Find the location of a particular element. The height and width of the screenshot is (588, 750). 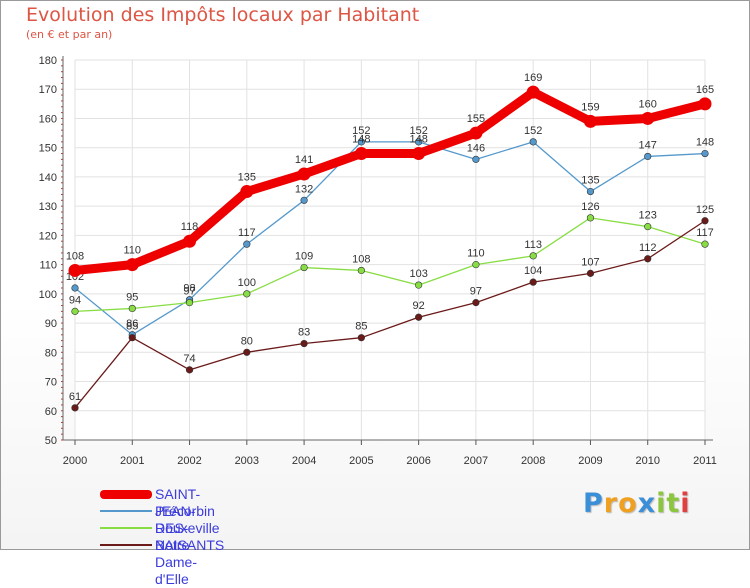

data-label: 118 is located at coordinates (190, 227).